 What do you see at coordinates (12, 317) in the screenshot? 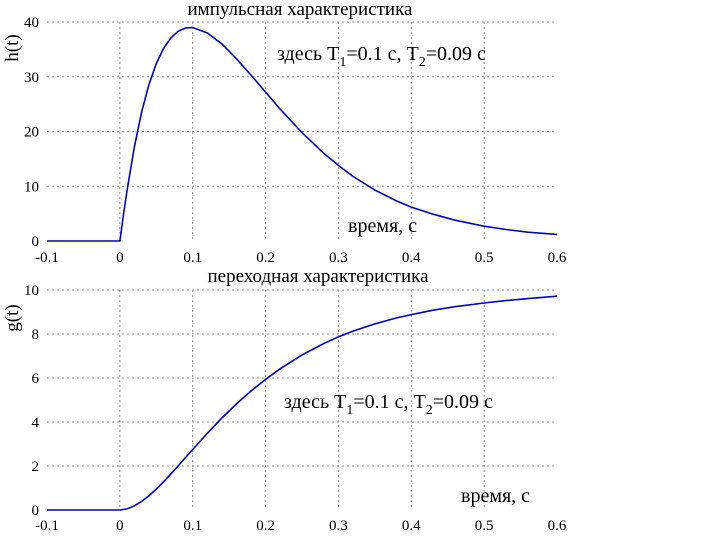
I see `y-axis-label: g(t)` at bounding box center [12, 317].